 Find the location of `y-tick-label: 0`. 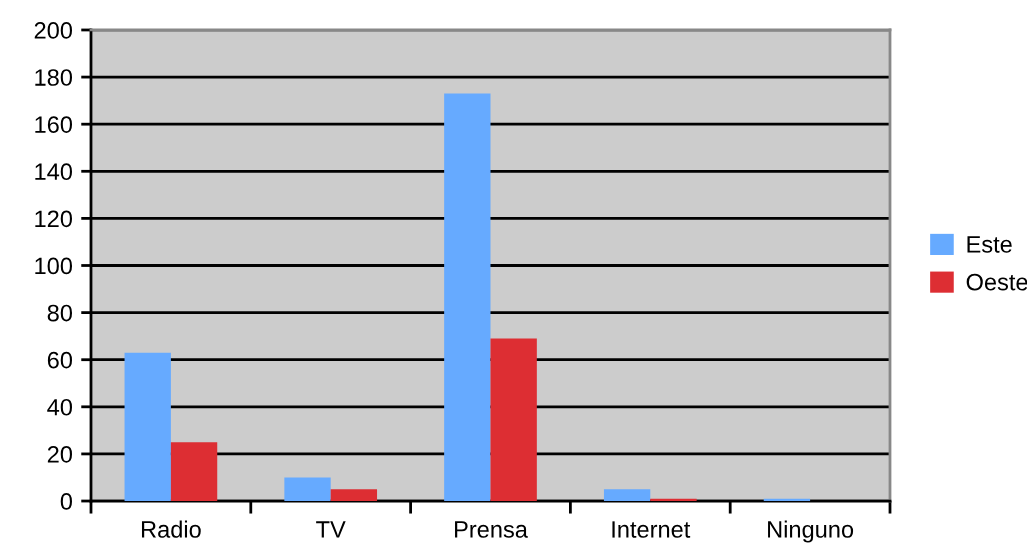

y-tick-label: 0 is located at coordinates (66, 501).